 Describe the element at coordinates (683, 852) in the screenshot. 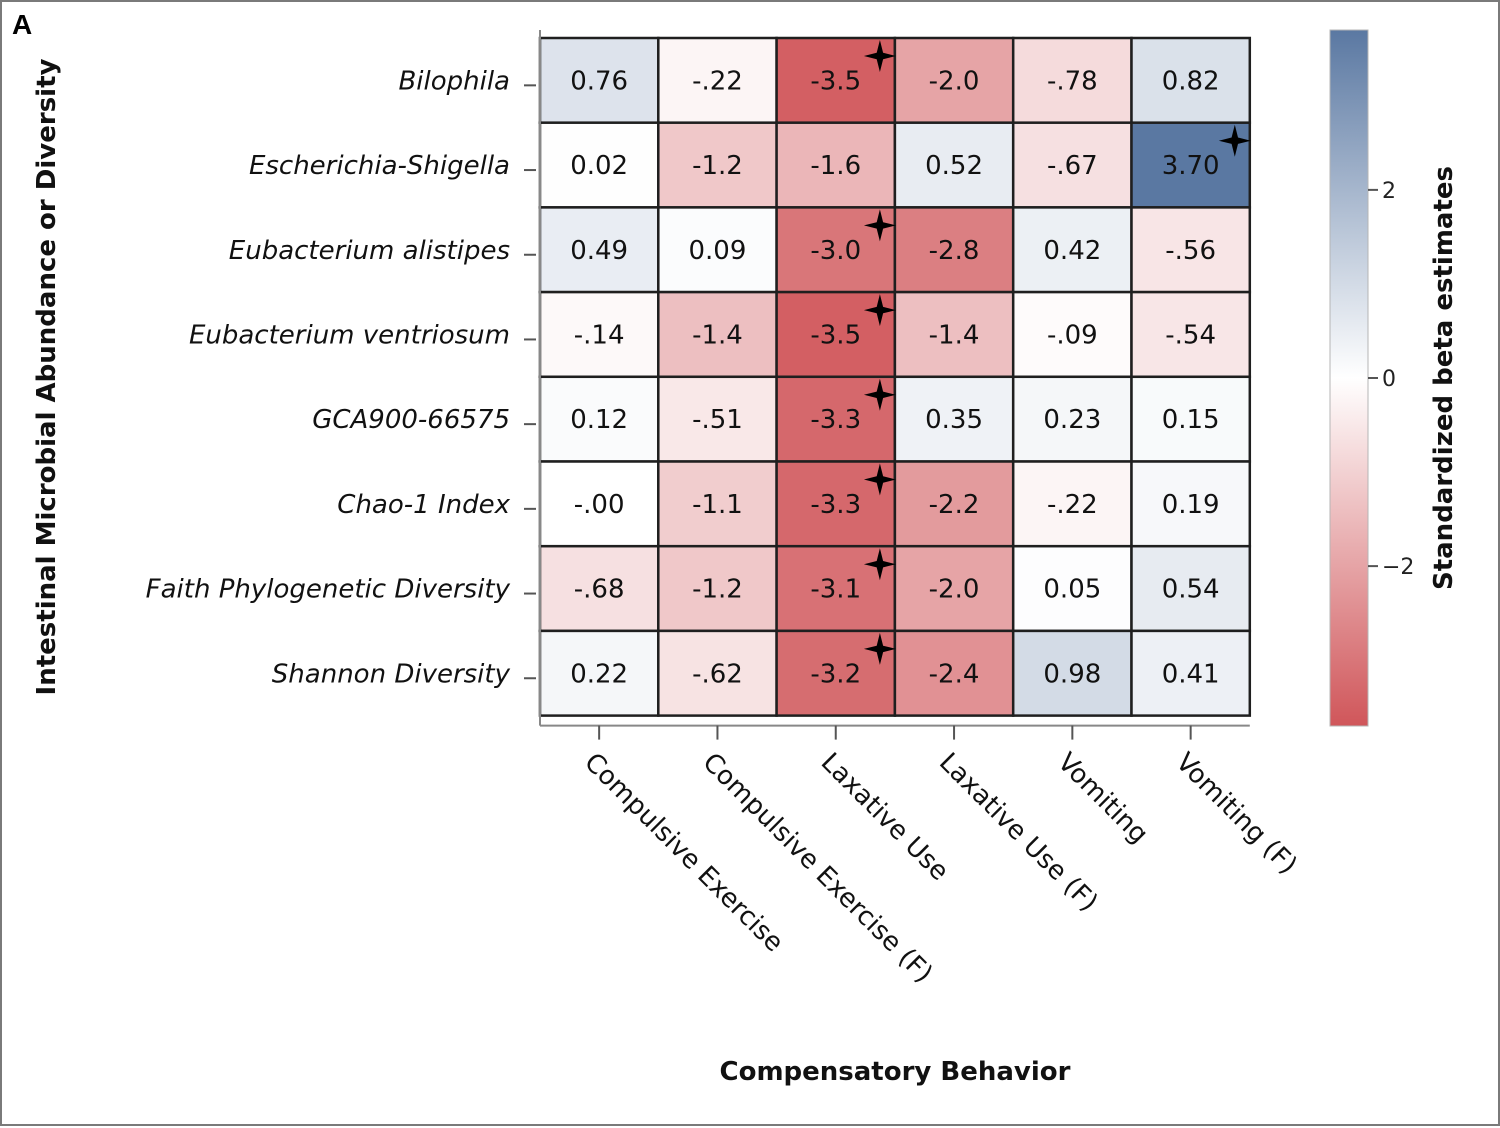

I see `column-label: Compulsive Exercise` at that location.